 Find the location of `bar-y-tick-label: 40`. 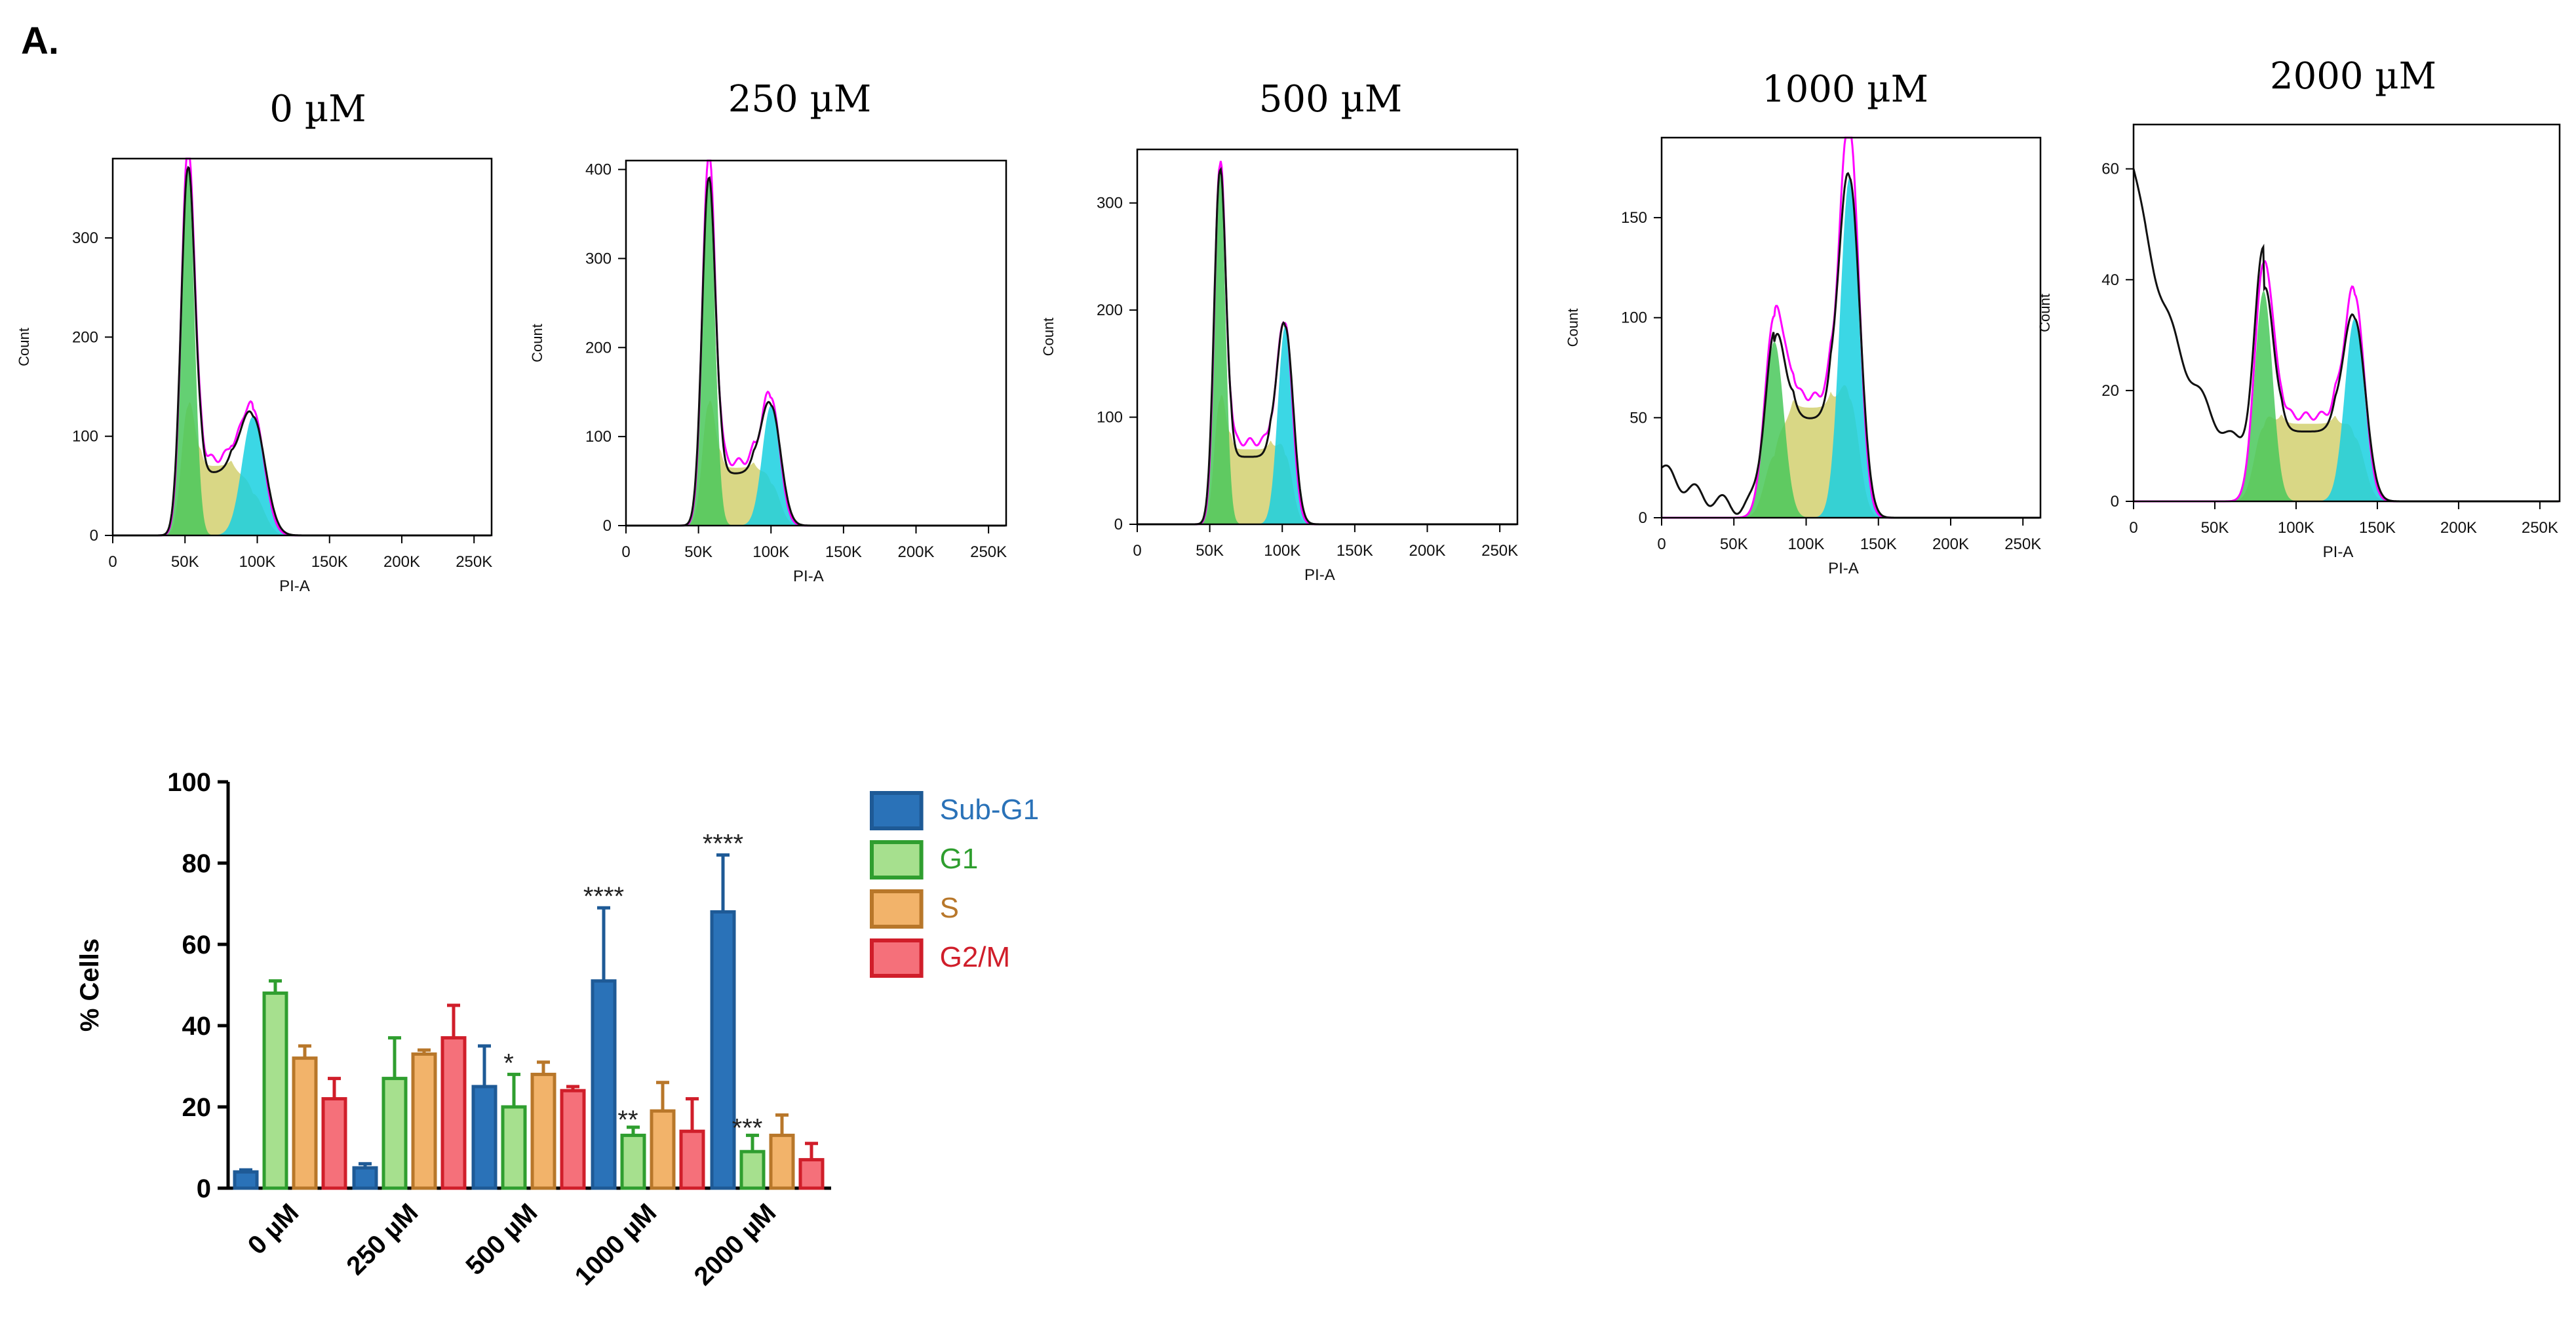

bar-y-tick-label: 40 is located at coordinates (197, 1026).